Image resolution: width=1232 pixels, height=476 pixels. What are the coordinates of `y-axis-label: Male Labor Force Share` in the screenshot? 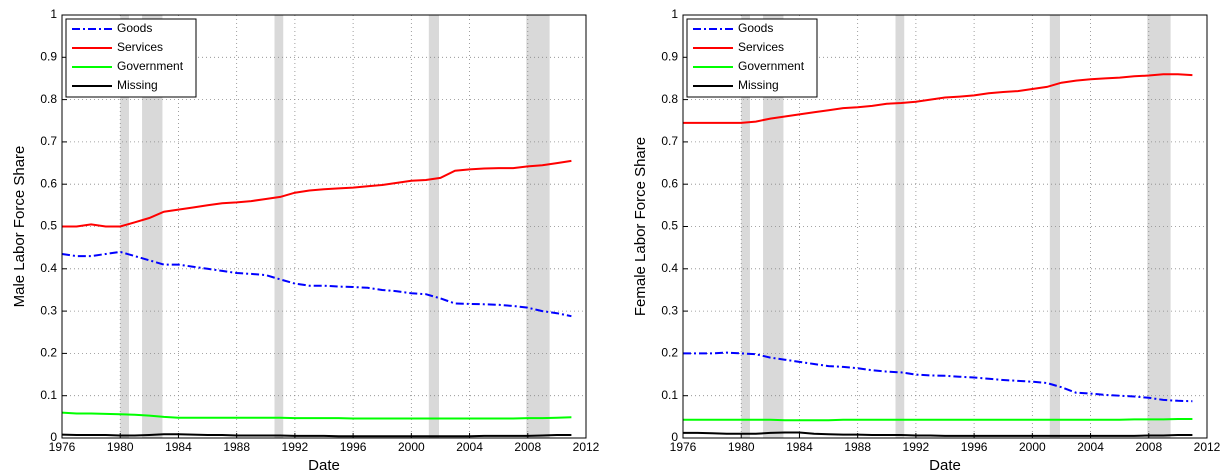 It's located at (19, 227).